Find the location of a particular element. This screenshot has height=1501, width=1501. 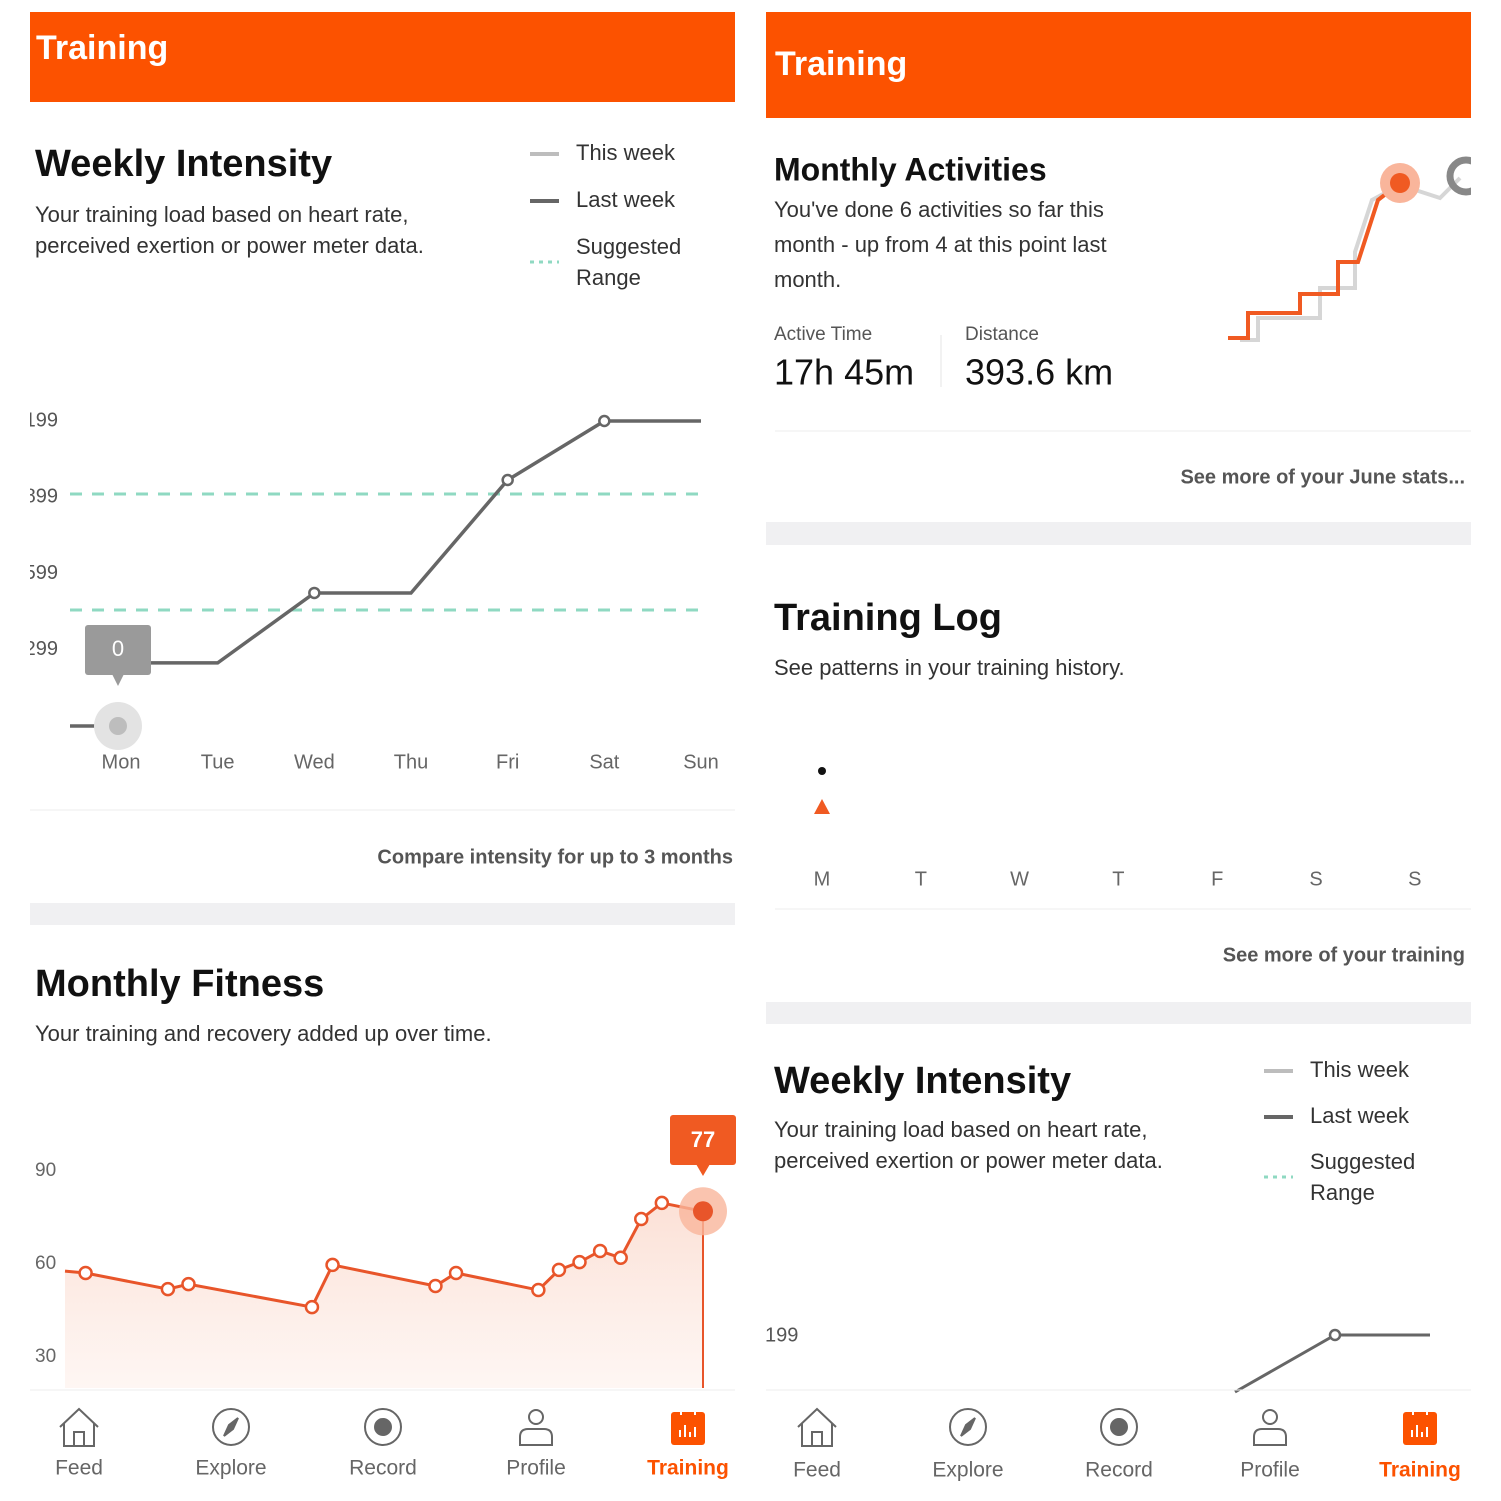

point-this-week is located at coordinates (118, 726).